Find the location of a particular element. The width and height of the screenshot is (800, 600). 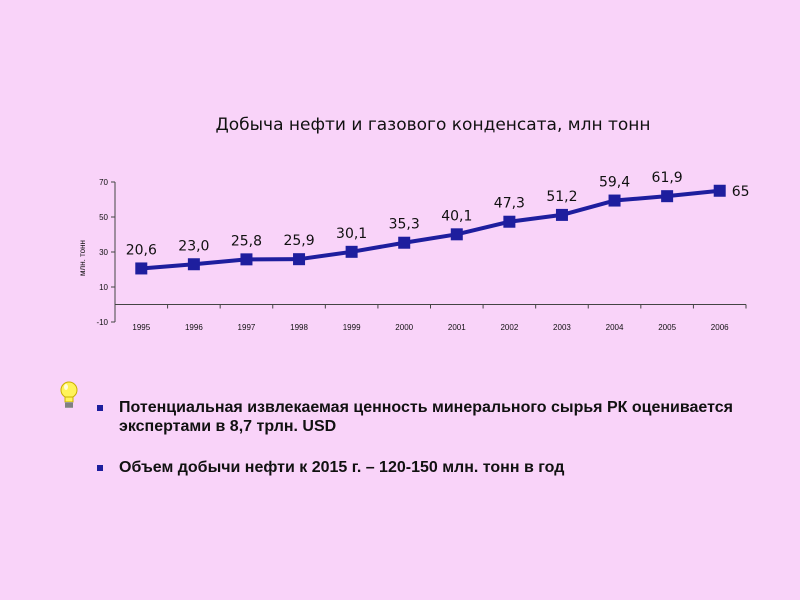

data-label: 61,9 is located at coordinates (667, 178).